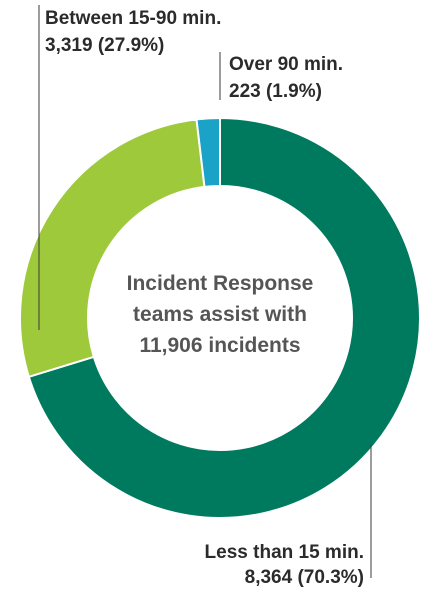 Image resolution: width=427 pixels, height=596 pixels. Describe the element at coordinates (208, 152) in the screenshot. I see `slice-over-90-min` at that location.